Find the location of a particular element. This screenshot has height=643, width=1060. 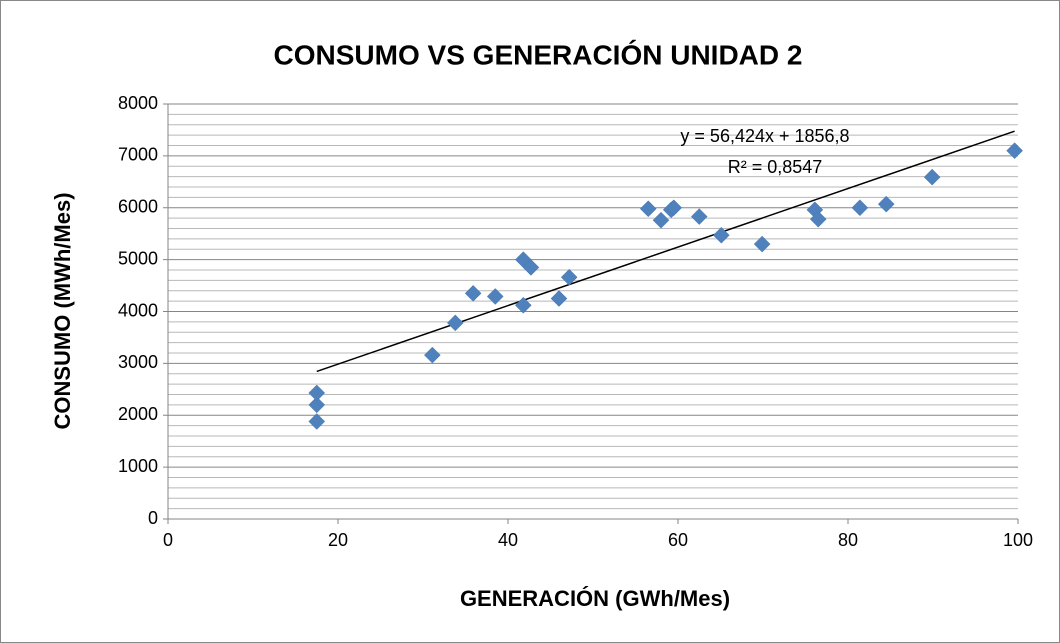

y-axis-title: CONSUMO (MWh/Mes) is located at coordinates (62, 310).